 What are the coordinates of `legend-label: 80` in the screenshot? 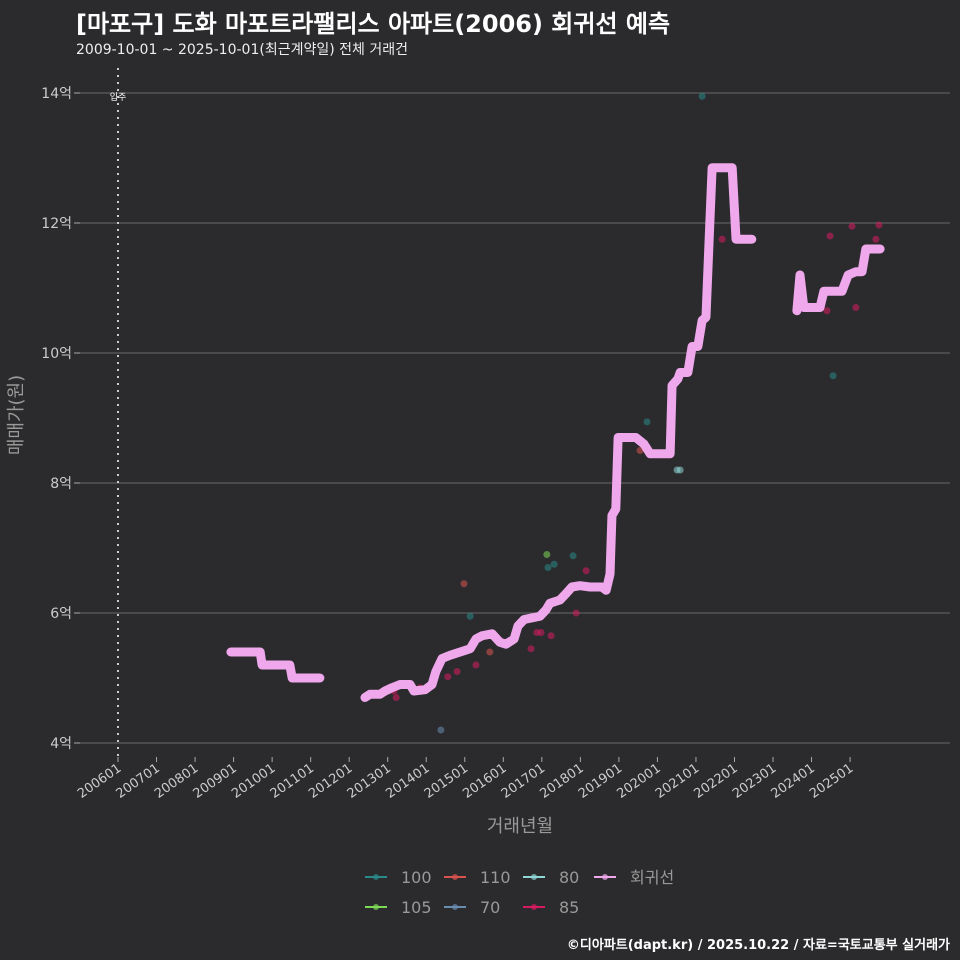 It's located at (569, 877).